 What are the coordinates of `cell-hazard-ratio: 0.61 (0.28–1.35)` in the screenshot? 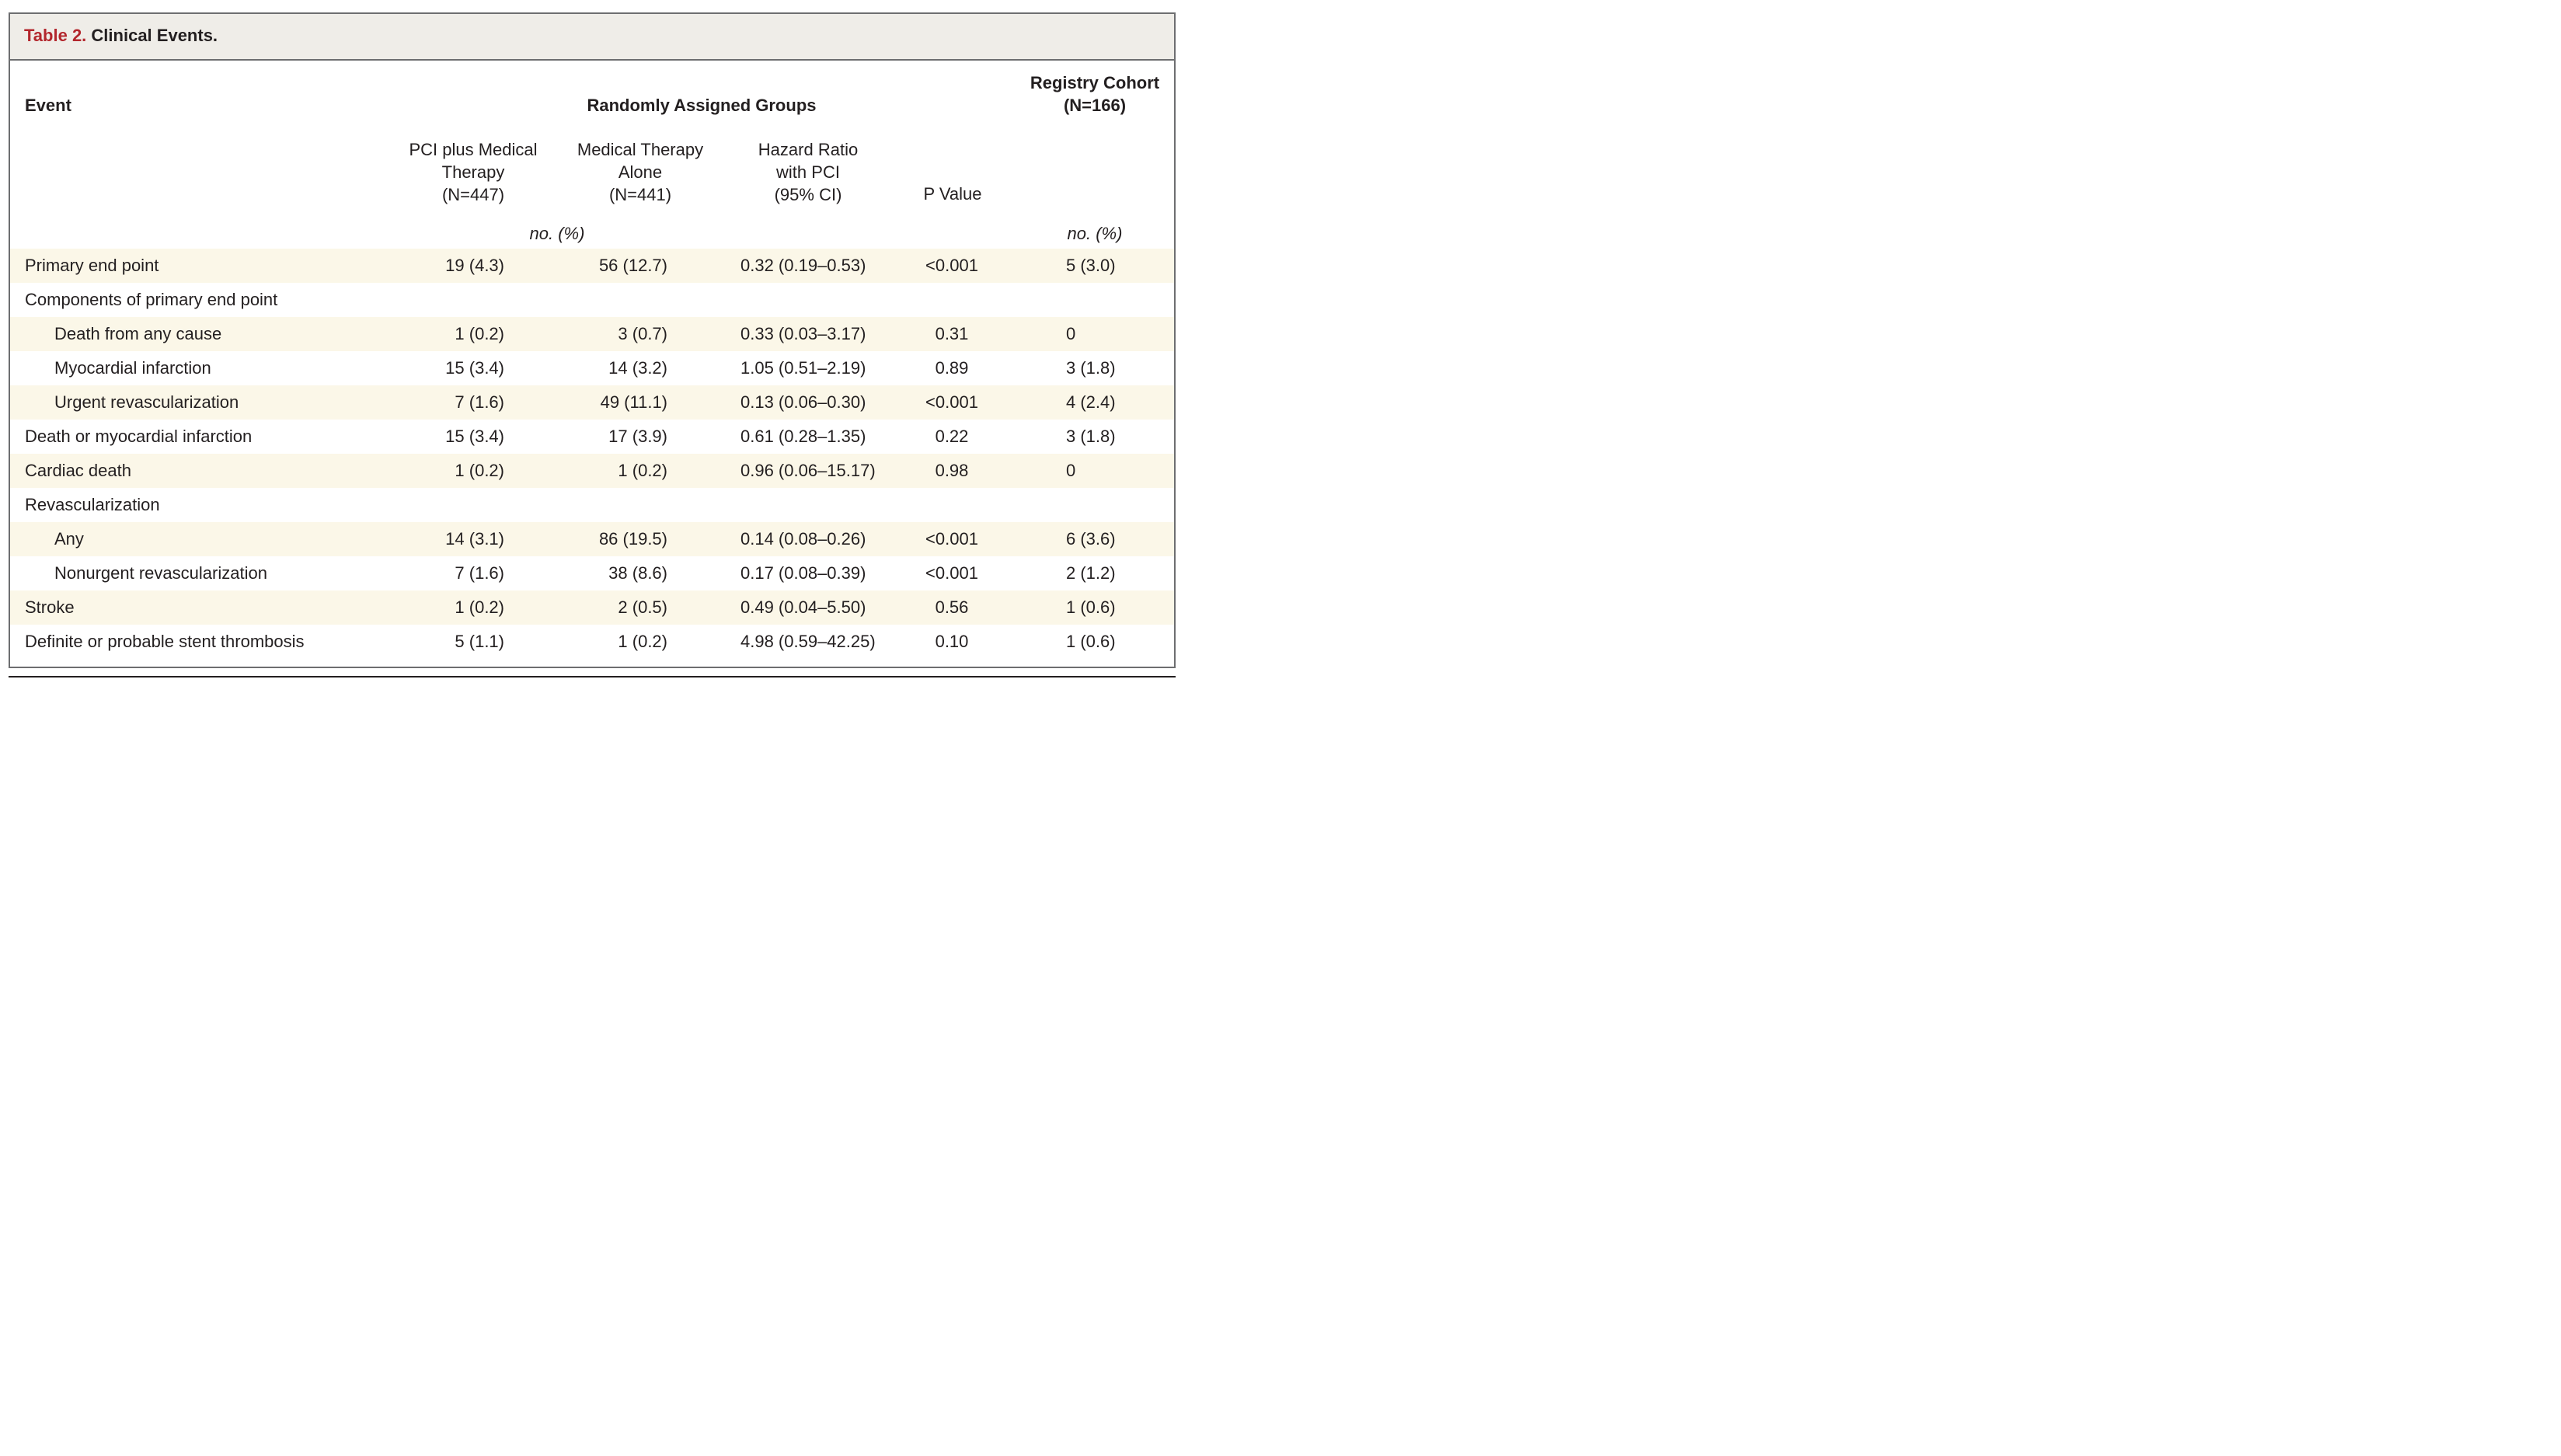 It's located at (803, 437).